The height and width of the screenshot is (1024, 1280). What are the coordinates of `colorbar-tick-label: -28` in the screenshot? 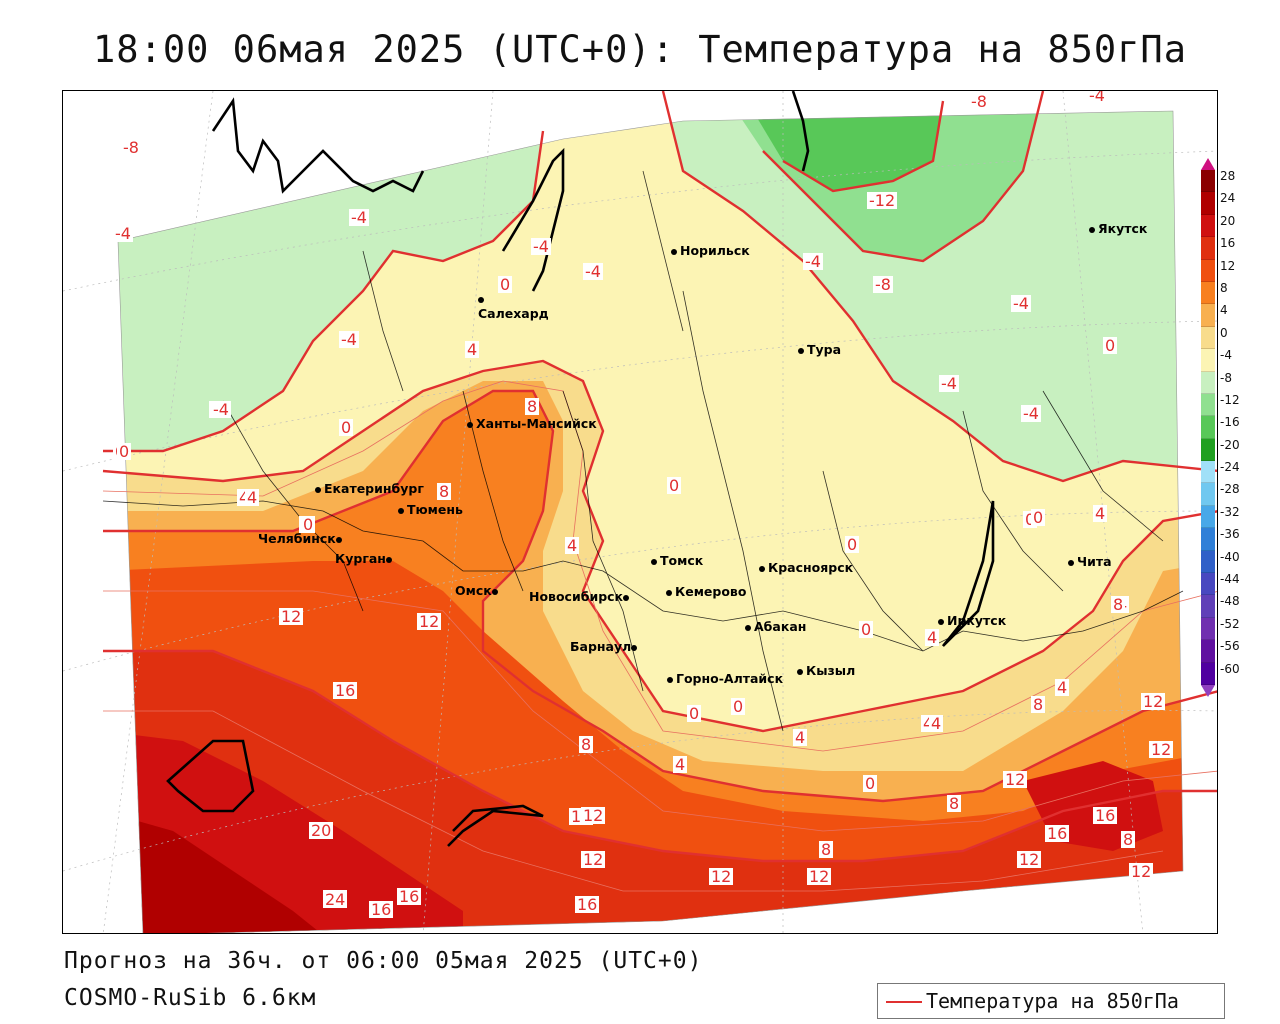 It's located at (1230, 489).